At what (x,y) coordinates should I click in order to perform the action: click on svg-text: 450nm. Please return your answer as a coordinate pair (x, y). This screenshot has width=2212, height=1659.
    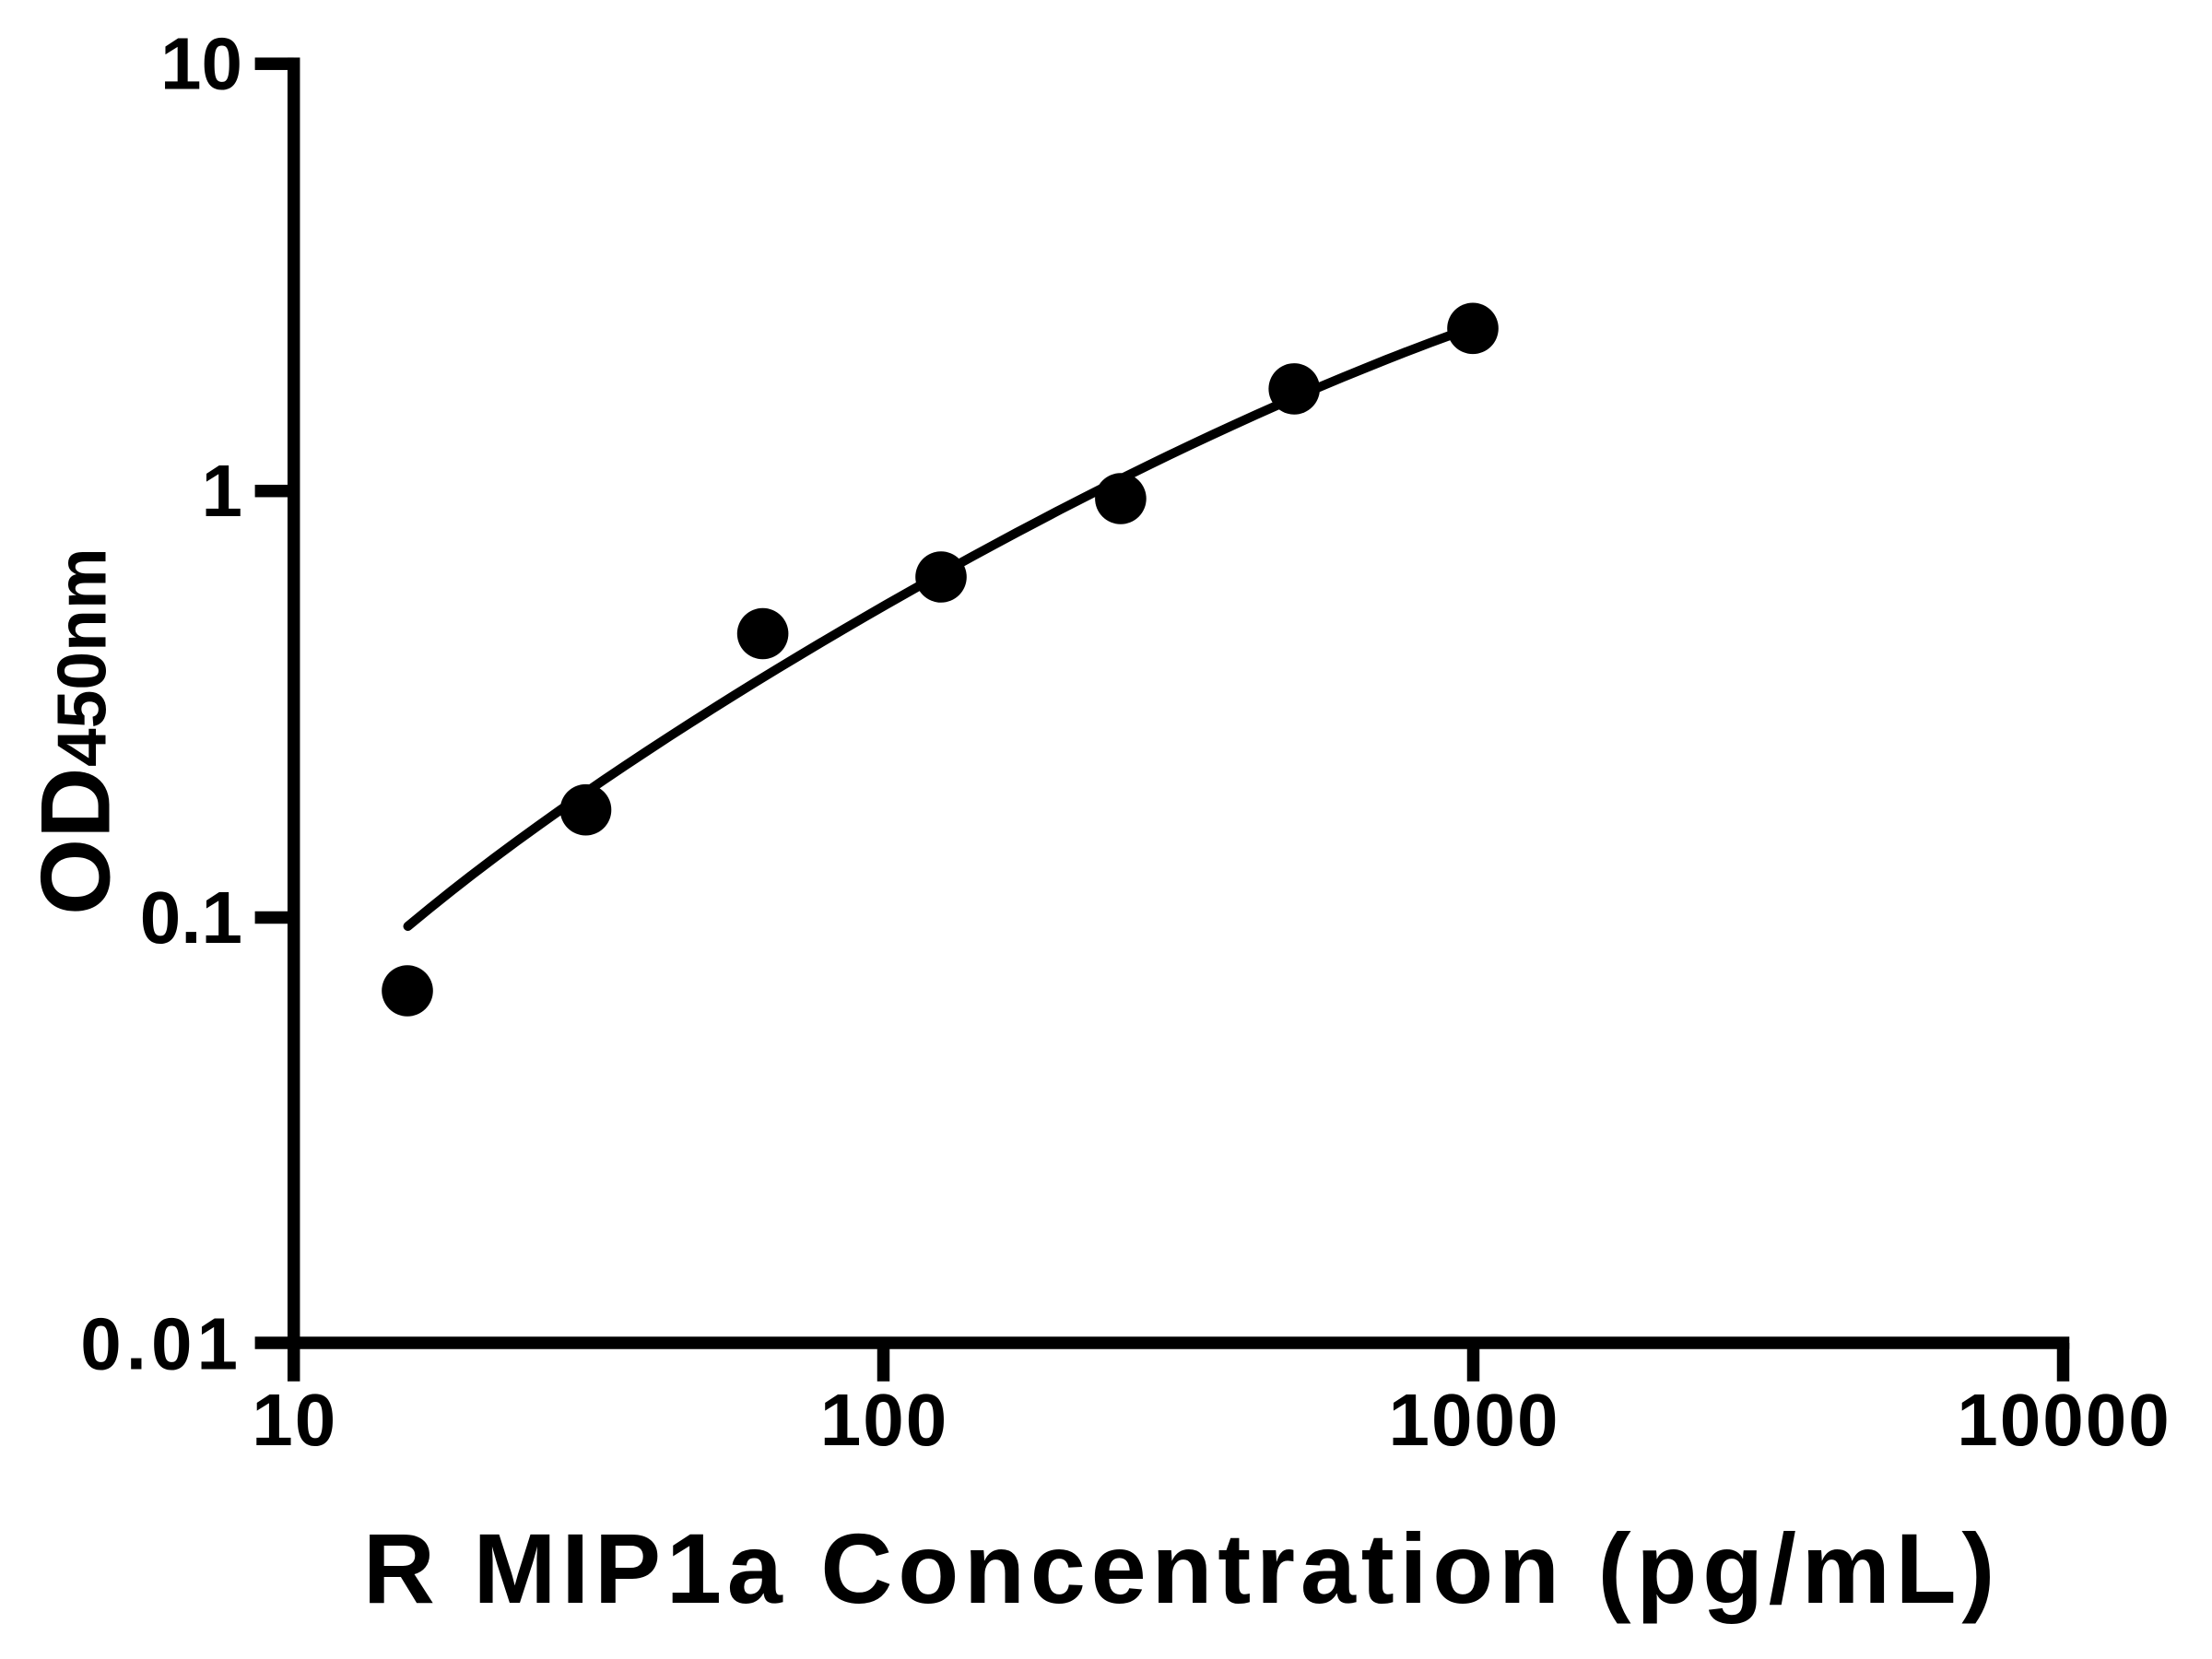
    Looking at the image, I should click on (82, 657).